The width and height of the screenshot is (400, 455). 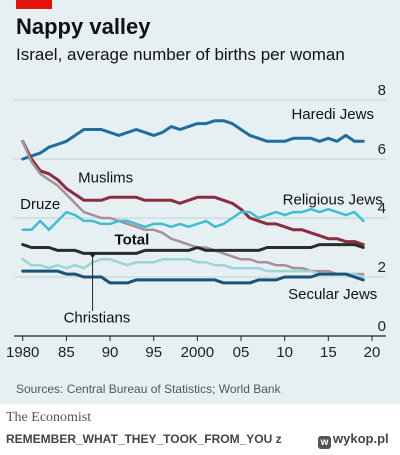 What do you see at coordinates (193, 277) in the screenshot?
I see `series-line-secular-jews` at bounding box center [193, 277].